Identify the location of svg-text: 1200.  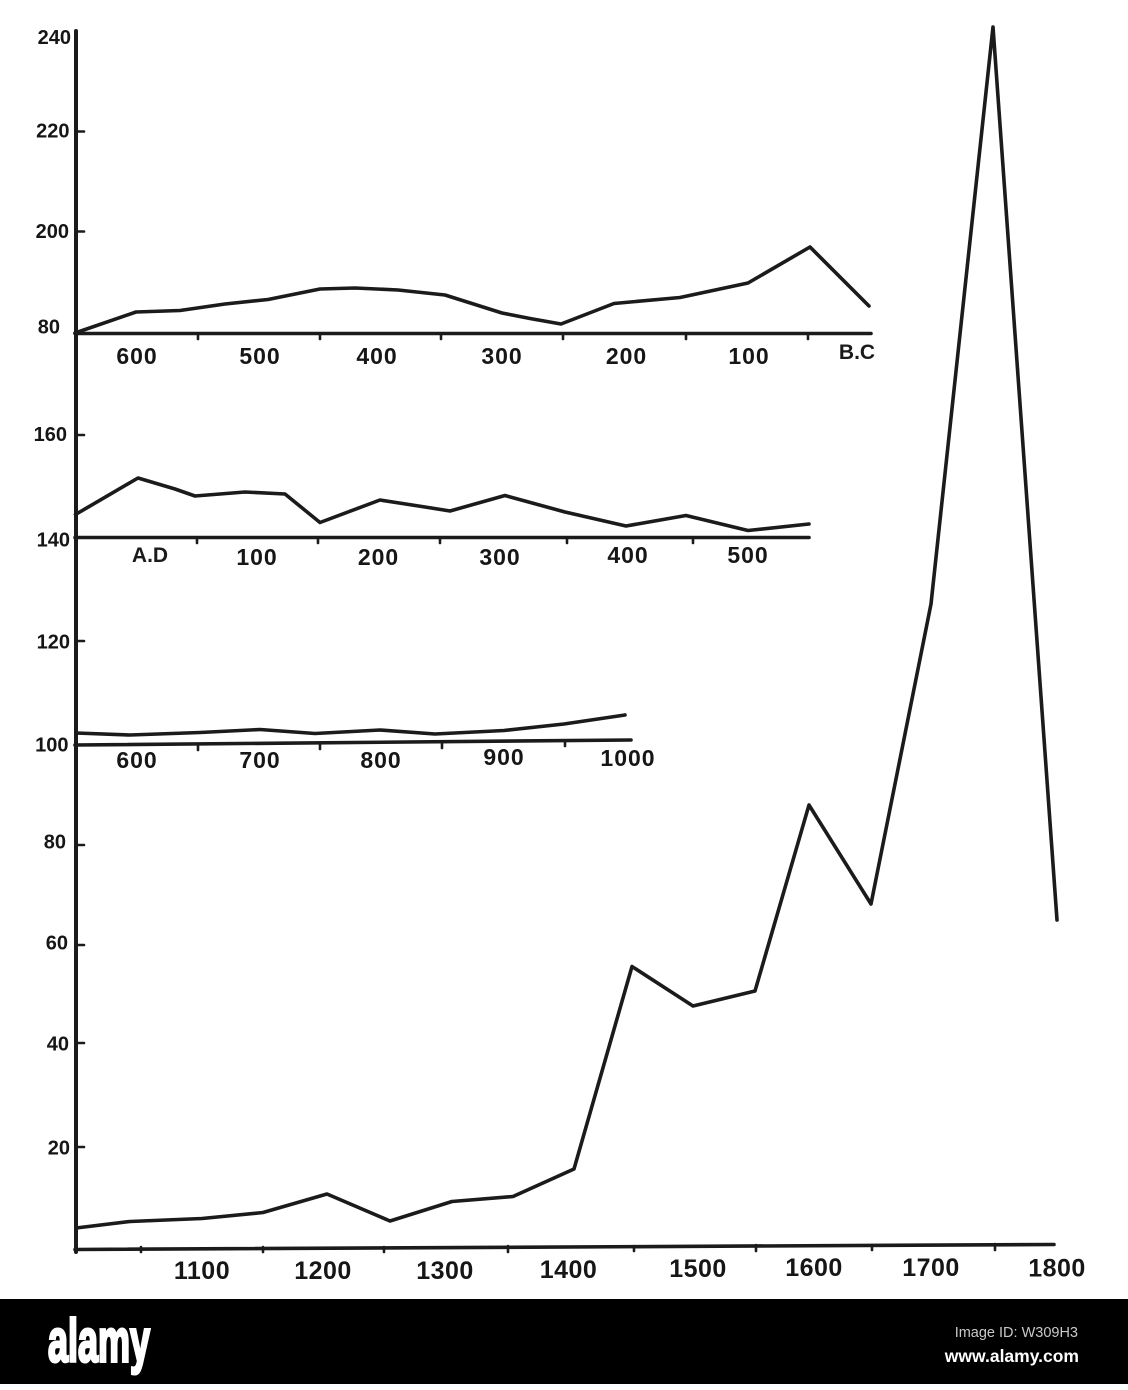
(323, 1271).